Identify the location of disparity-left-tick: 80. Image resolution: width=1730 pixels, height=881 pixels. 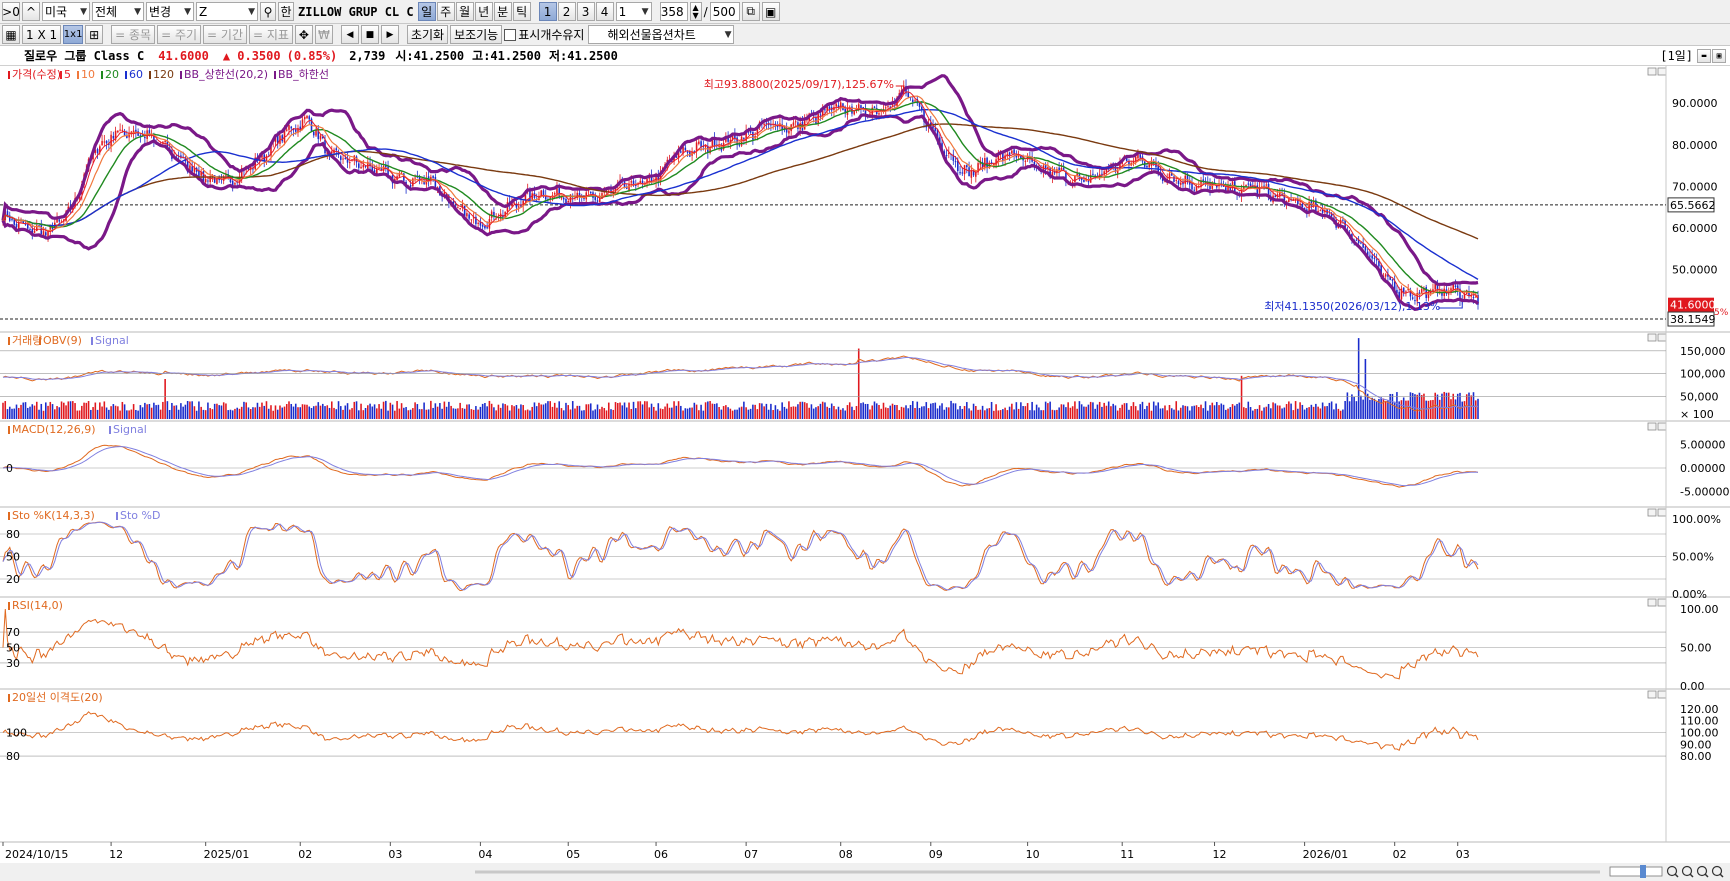
(13, 756).